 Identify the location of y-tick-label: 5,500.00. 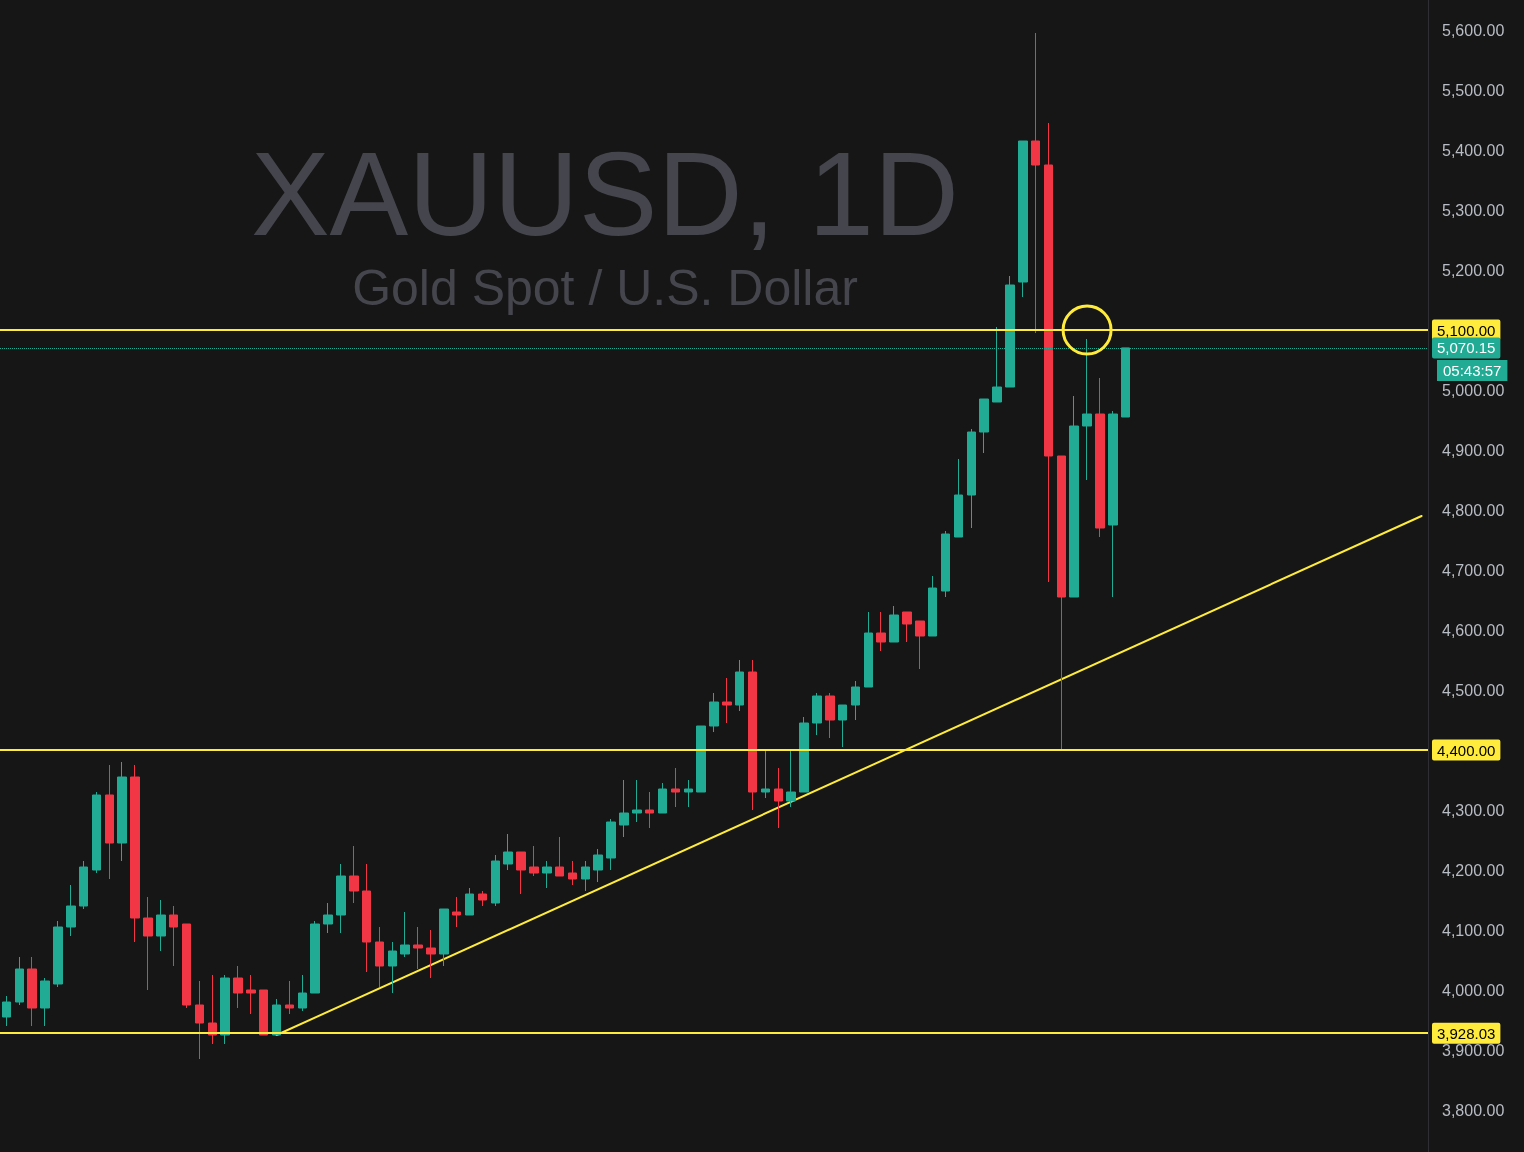
(1473, 90).